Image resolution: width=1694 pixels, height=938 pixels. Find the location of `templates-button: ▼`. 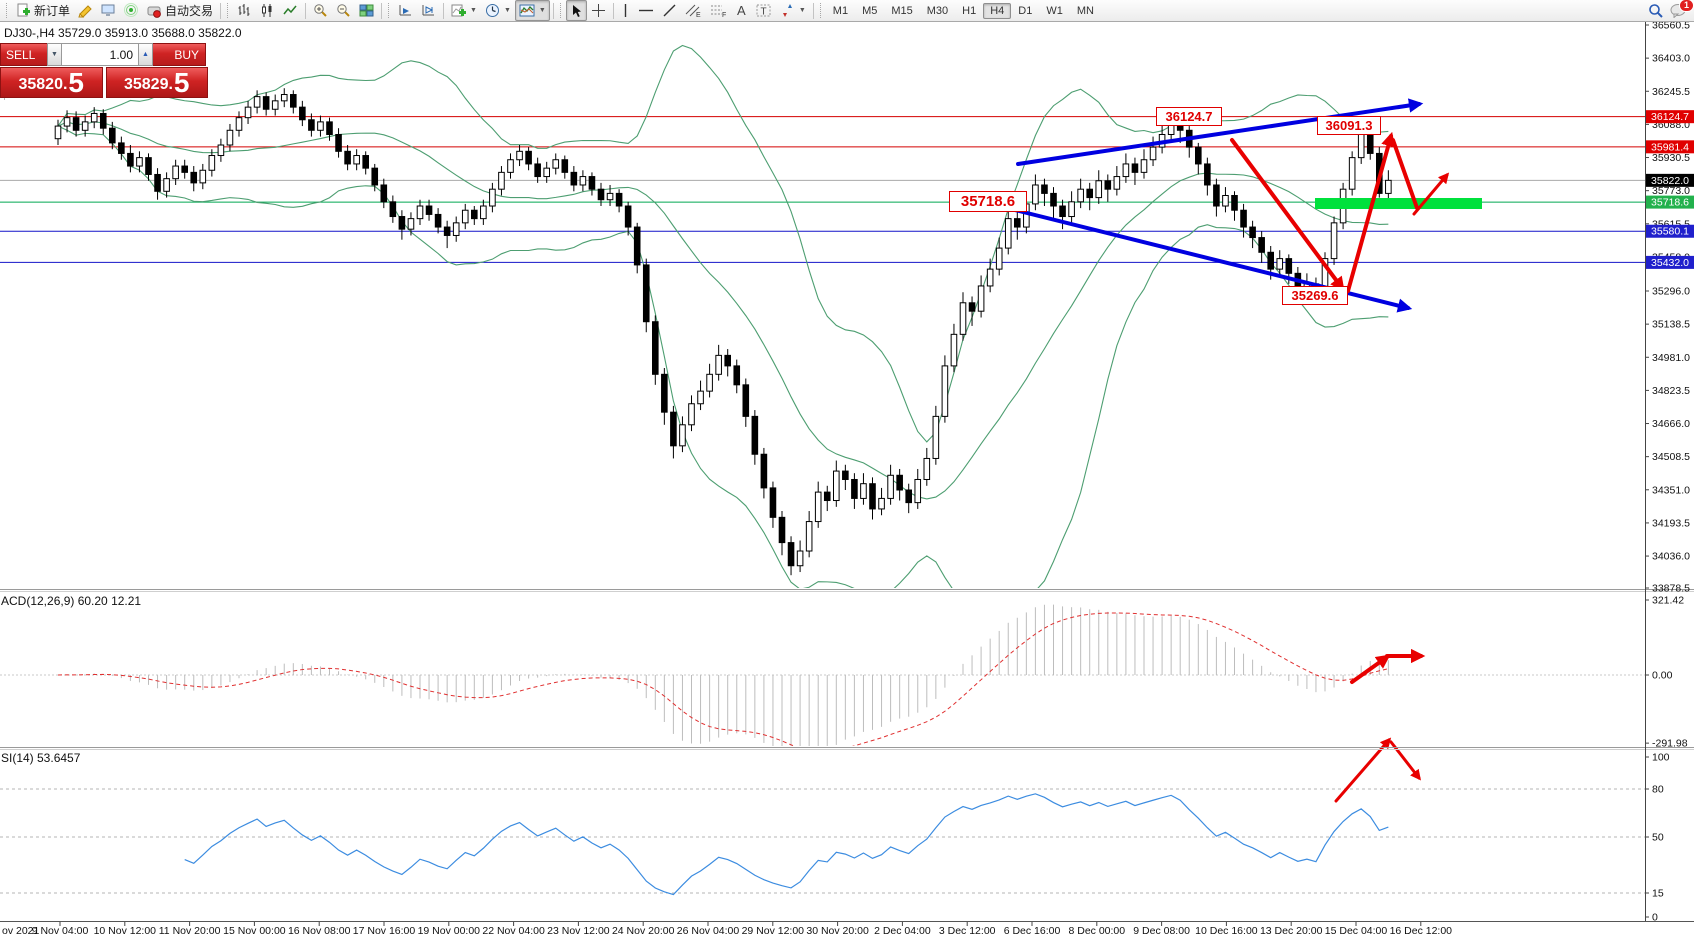

templates-button: ▼ is located at coordinates (532, 10).